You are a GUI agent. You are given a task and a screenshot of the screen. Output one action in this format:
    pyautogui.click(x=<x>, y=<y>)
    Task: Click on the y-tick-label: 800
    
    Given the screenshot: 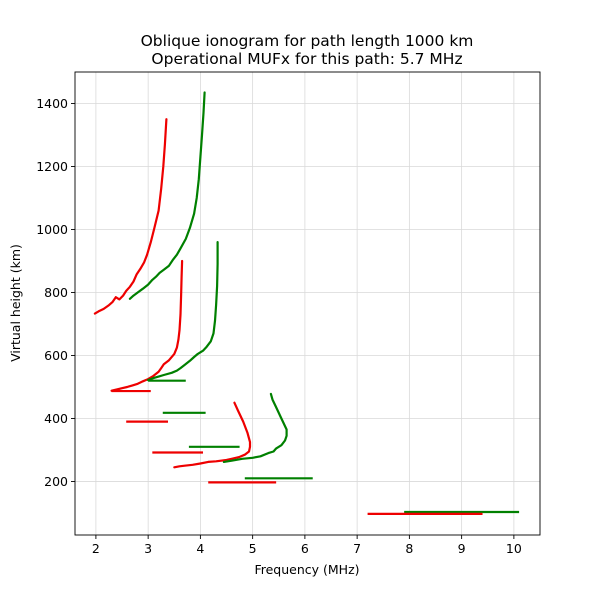 What is the action you would take?
    pyautogui.click(x=56, y=292)
    